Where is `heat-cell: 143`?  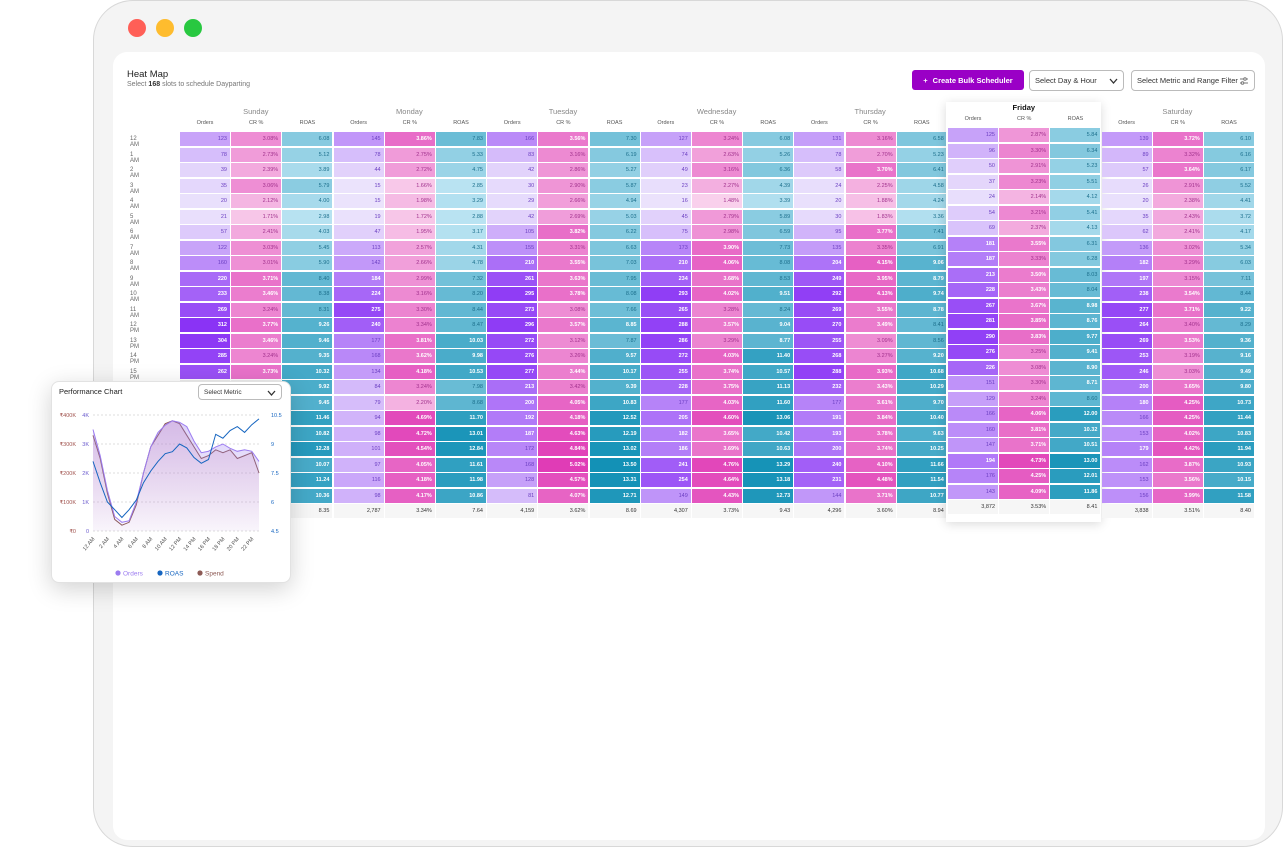
heat-cell: 143 is located at coordinates (973, 491).